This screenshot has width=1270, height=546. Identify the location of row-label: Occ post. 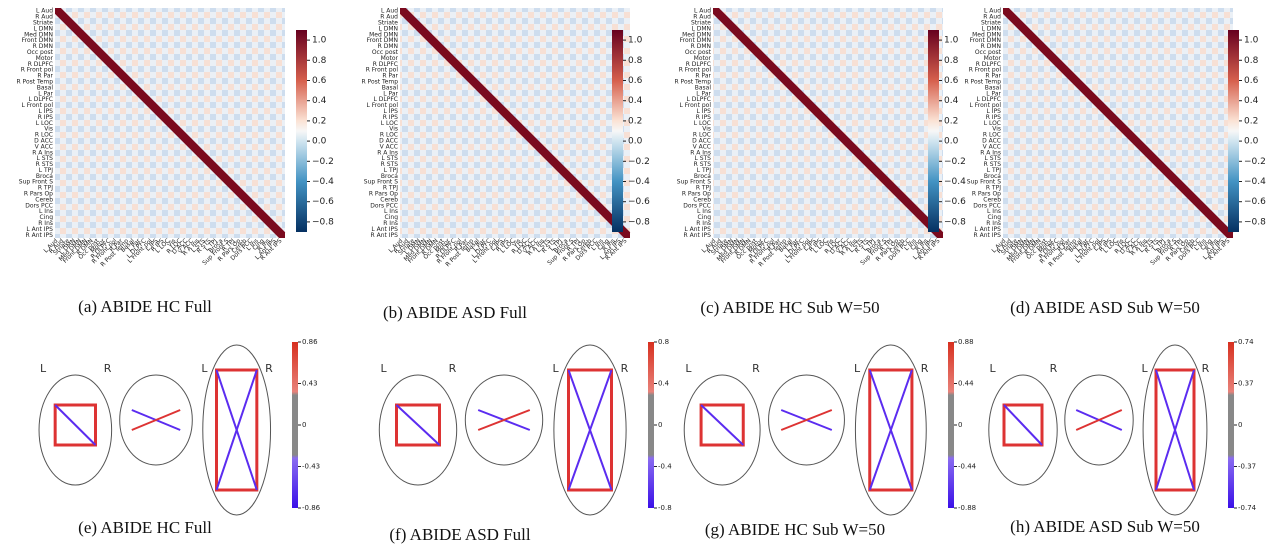
(698, 52).